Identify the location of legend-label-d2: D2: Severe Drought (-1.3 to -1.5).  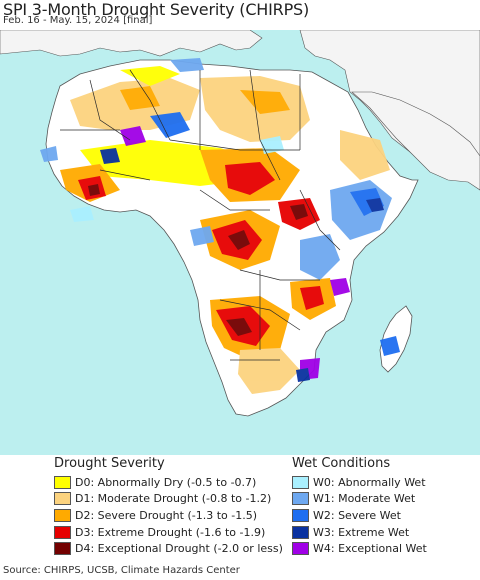
(166, 515).